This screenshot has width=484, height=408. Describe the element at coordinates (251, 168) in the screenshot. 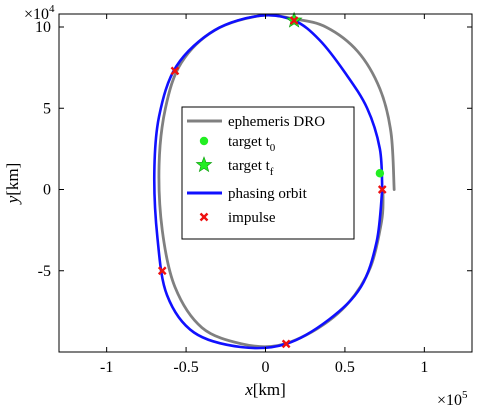

I see `legend-label: target tf` at that location.